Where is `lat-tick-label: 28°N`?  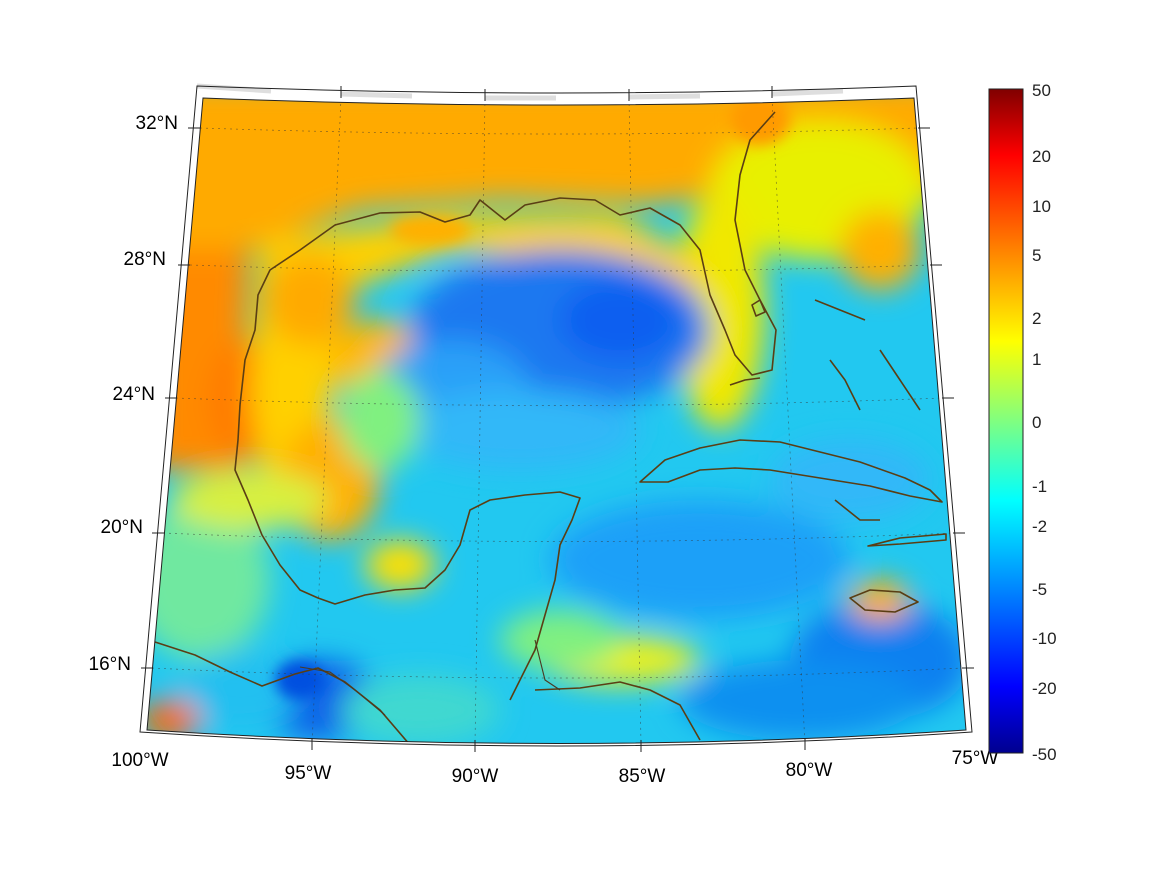 lat-tick-label: 28°N is located at coordinates (145, 259).